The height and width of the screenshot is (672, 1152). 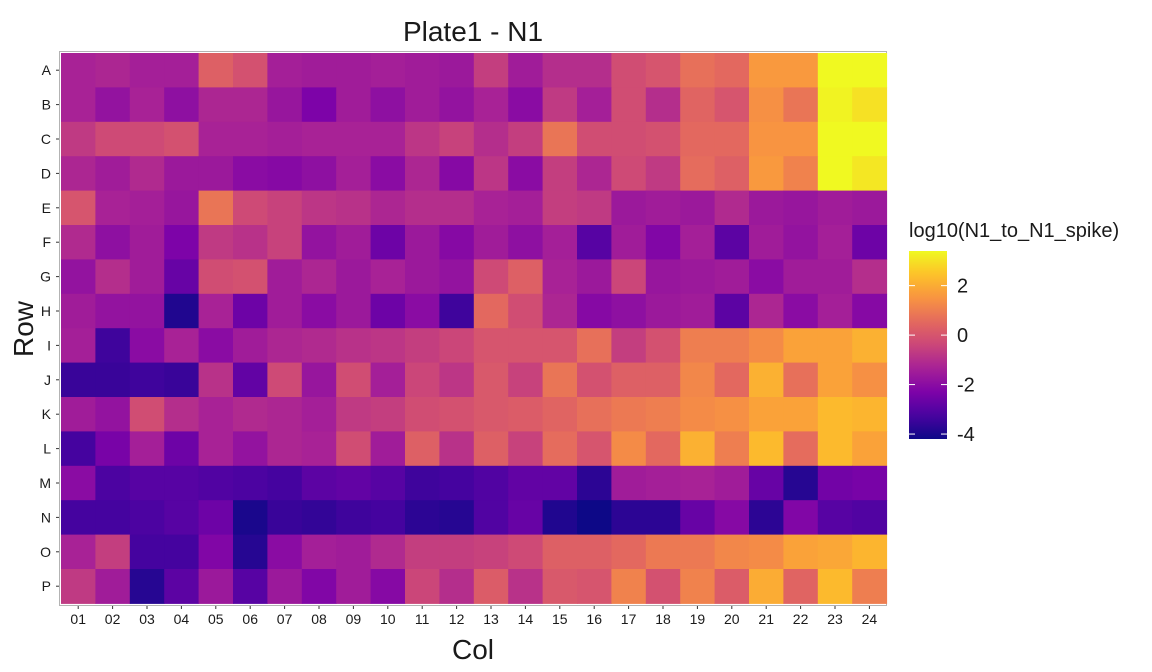 What do you see at coordinates (526, 105) in the screenshot?
I see `heatmap-cell-B14` at bounding box center [526, 105].